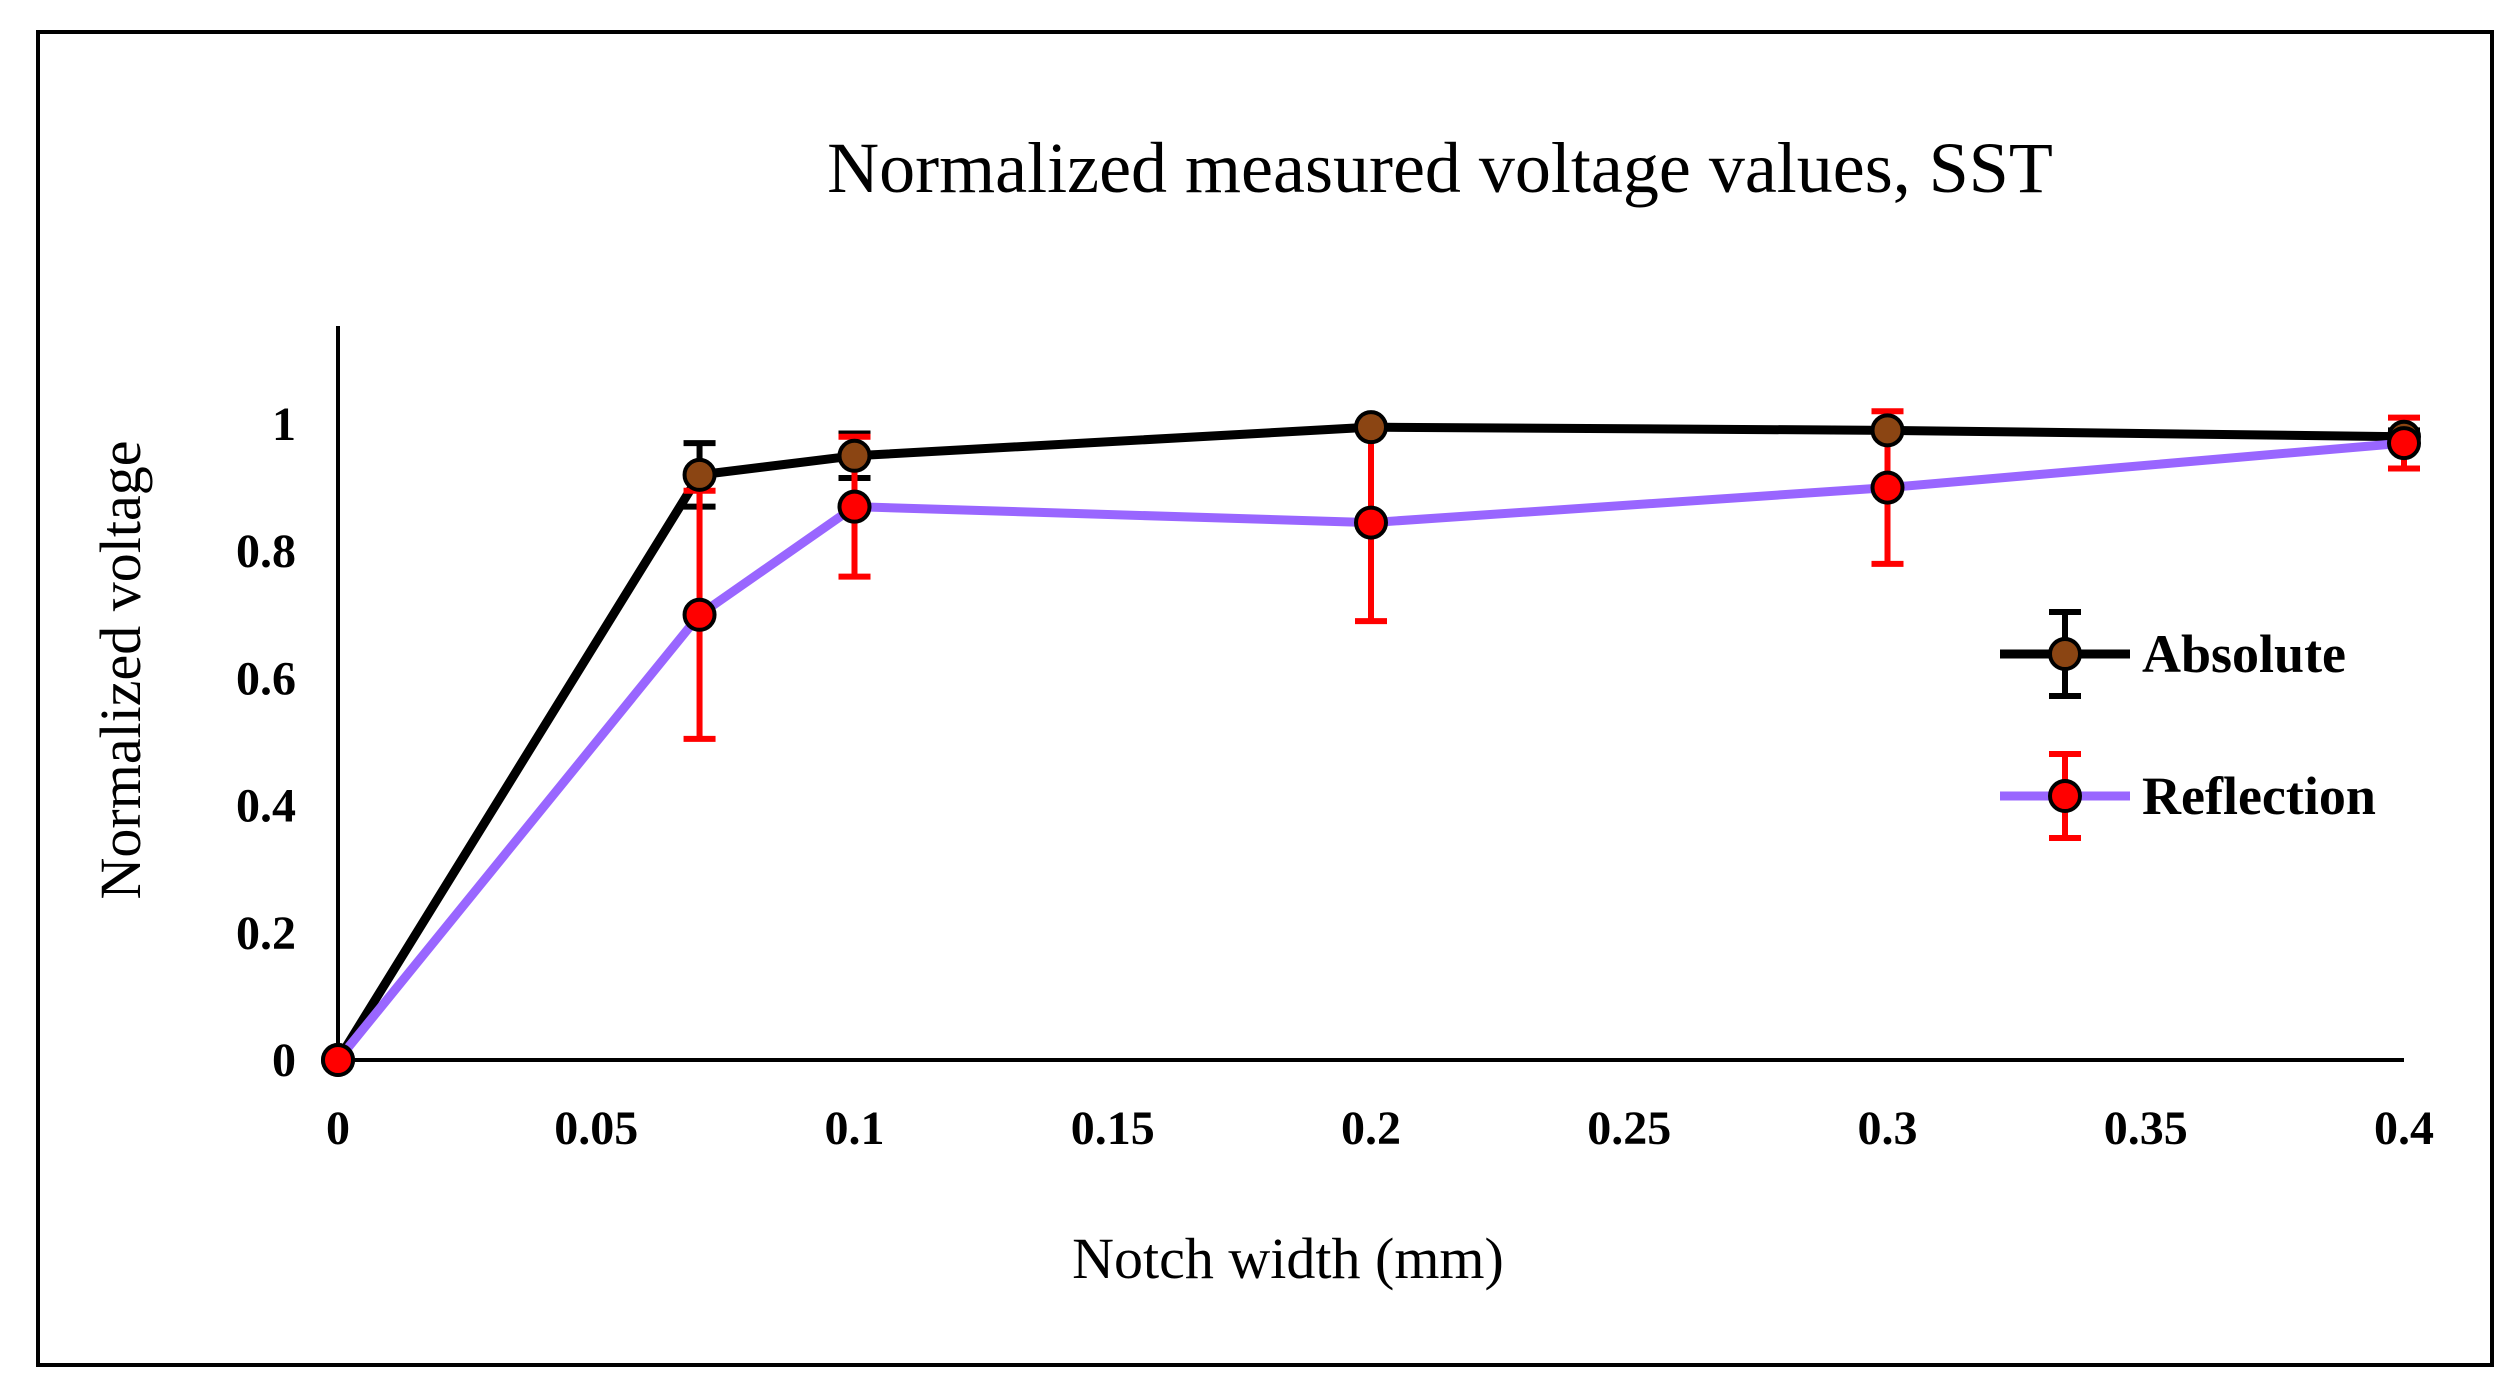 The width and height of the screenshot is (2510, 1393). Describe the element at coordinates (1371, 1128) in the screenshot. I see `x-tick-label: 0.2` at that location.